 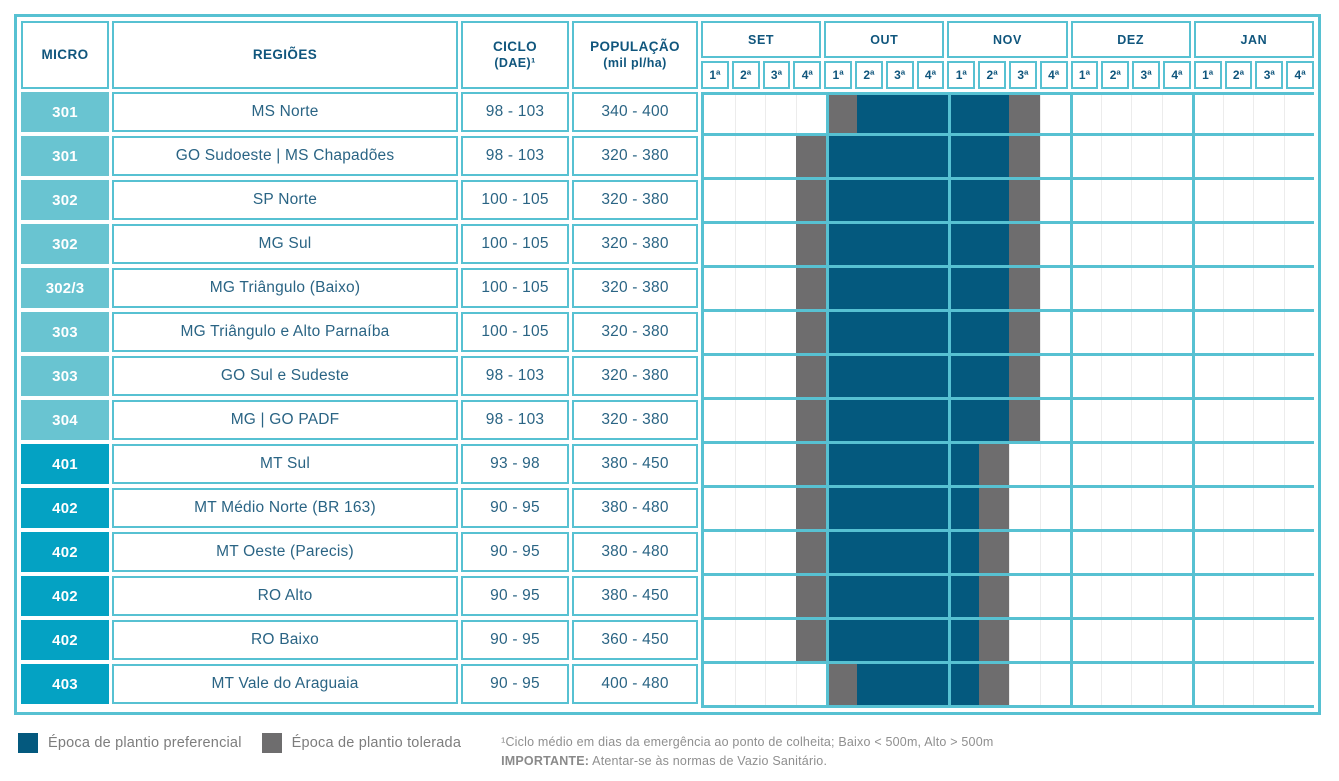 What do you see at coordinates (635, 55) in the screenshot?
I see `col-header-populacao: POPULAÇÃO (mil pl/ha)` at bounding box center [635, 55].